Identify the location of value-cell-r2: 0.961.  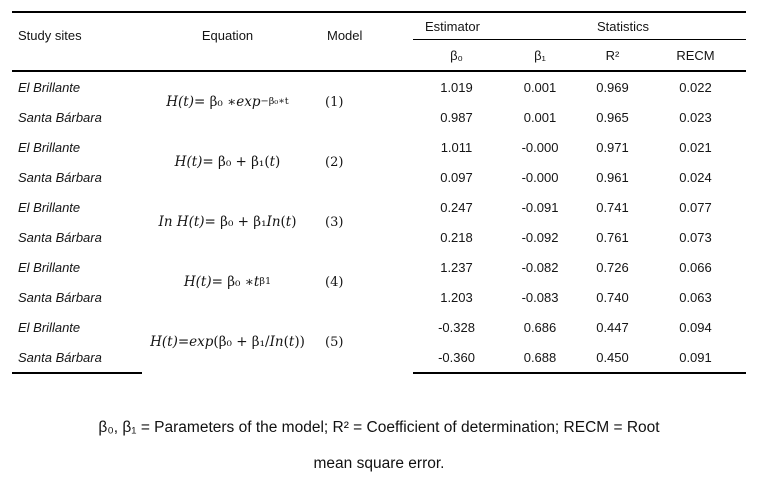
(612, 177).